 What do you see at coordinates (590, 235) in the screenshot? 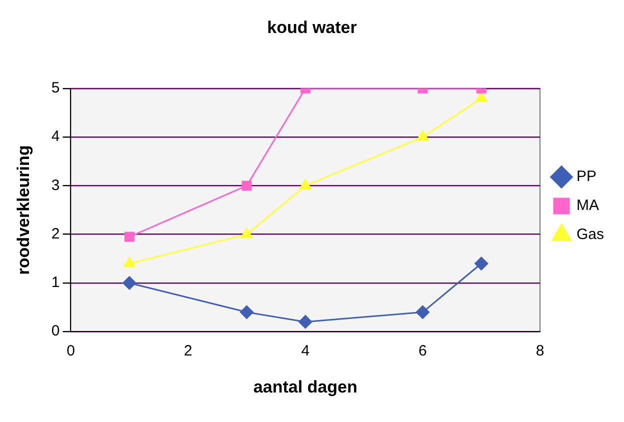
I see `legend-label: Gas` at bounding box center [590, 235].